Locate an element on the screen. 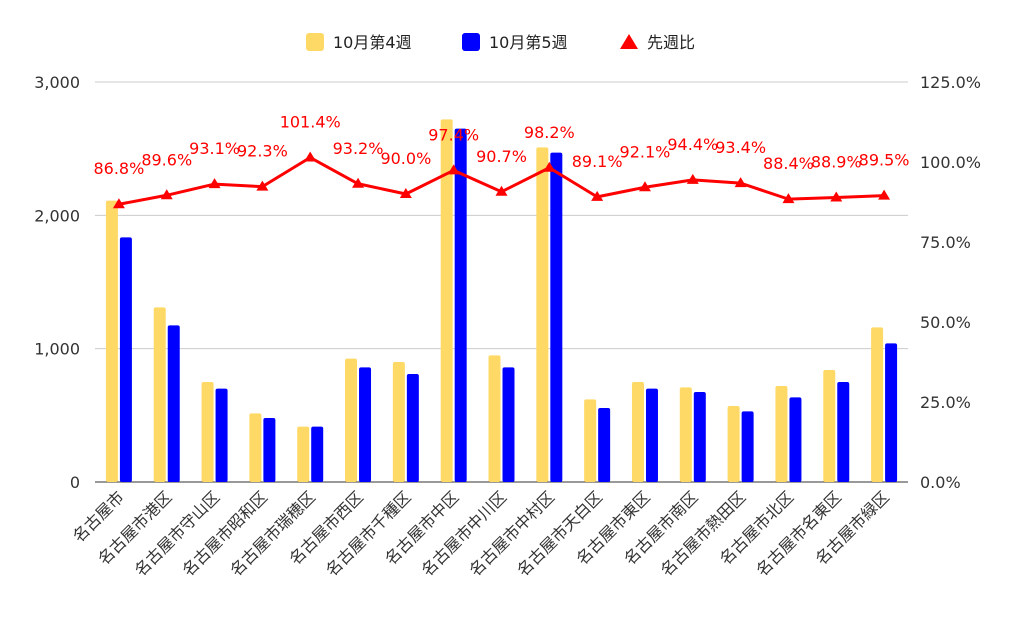 The image size is (1024, 637). ratio-data-label: 89.5% is located at coordinates (884, 160).